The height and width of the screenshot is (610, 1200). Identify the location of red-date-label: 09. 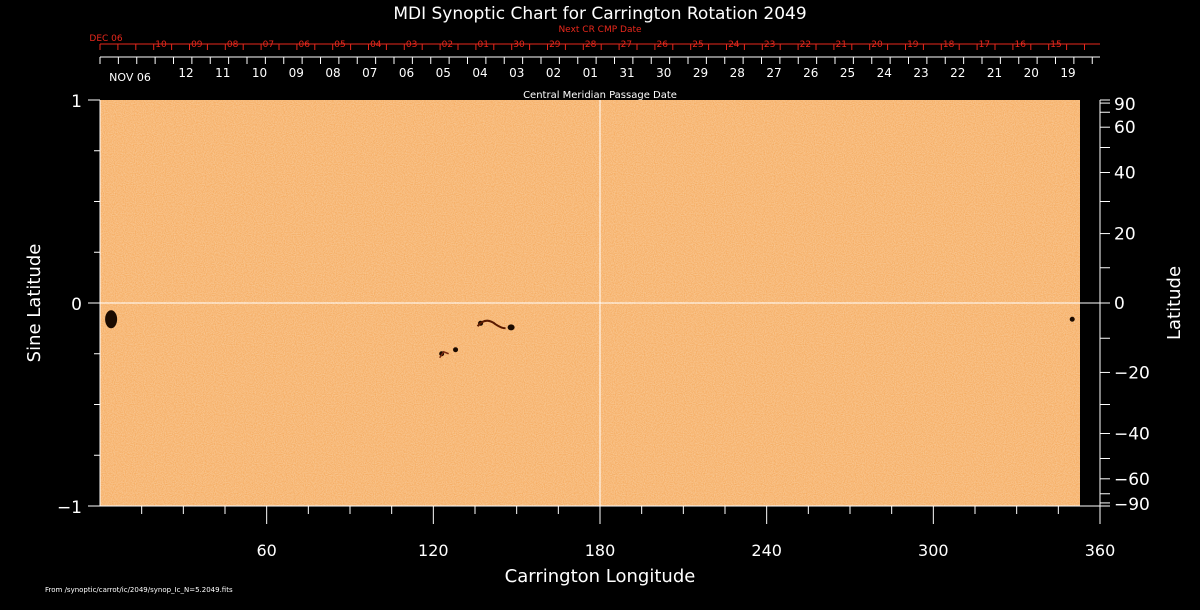
(197, 45).